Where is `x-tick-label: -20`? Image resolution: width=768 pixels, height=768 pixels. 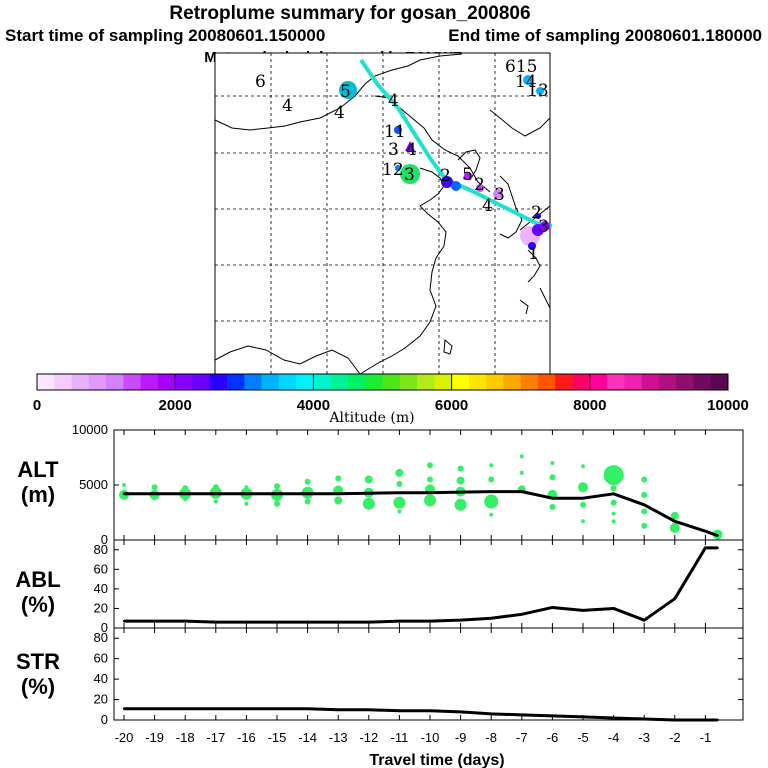
x-tick-label: -20 is located at coordinates (124, 737).